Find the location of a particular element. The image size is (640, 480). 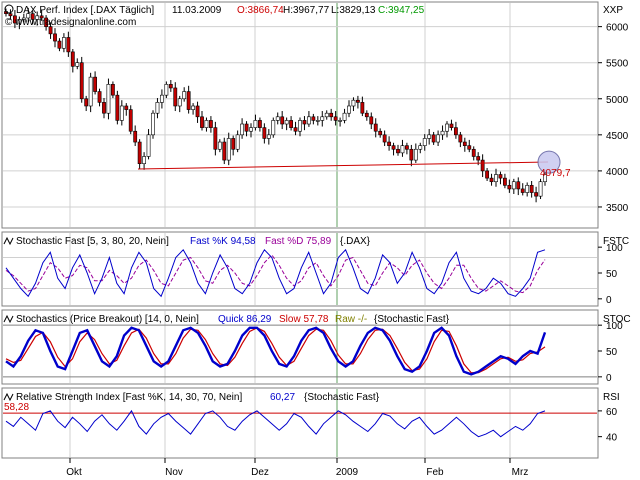

instrument-title: DAX Perf. Index [.DAX Täglich] is located at coordinates (85, 10).